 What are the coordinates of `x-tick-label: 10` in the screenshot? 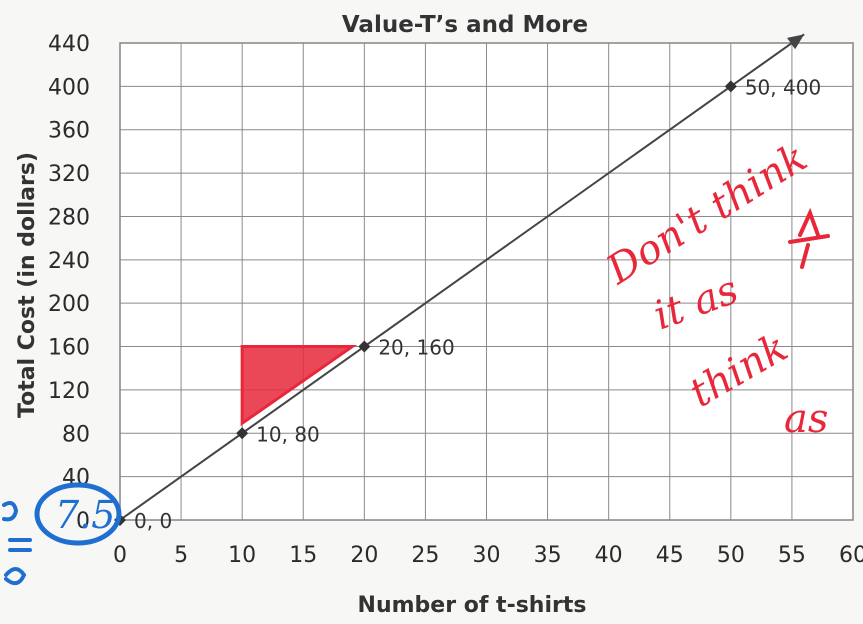 It's located at (242, 555).